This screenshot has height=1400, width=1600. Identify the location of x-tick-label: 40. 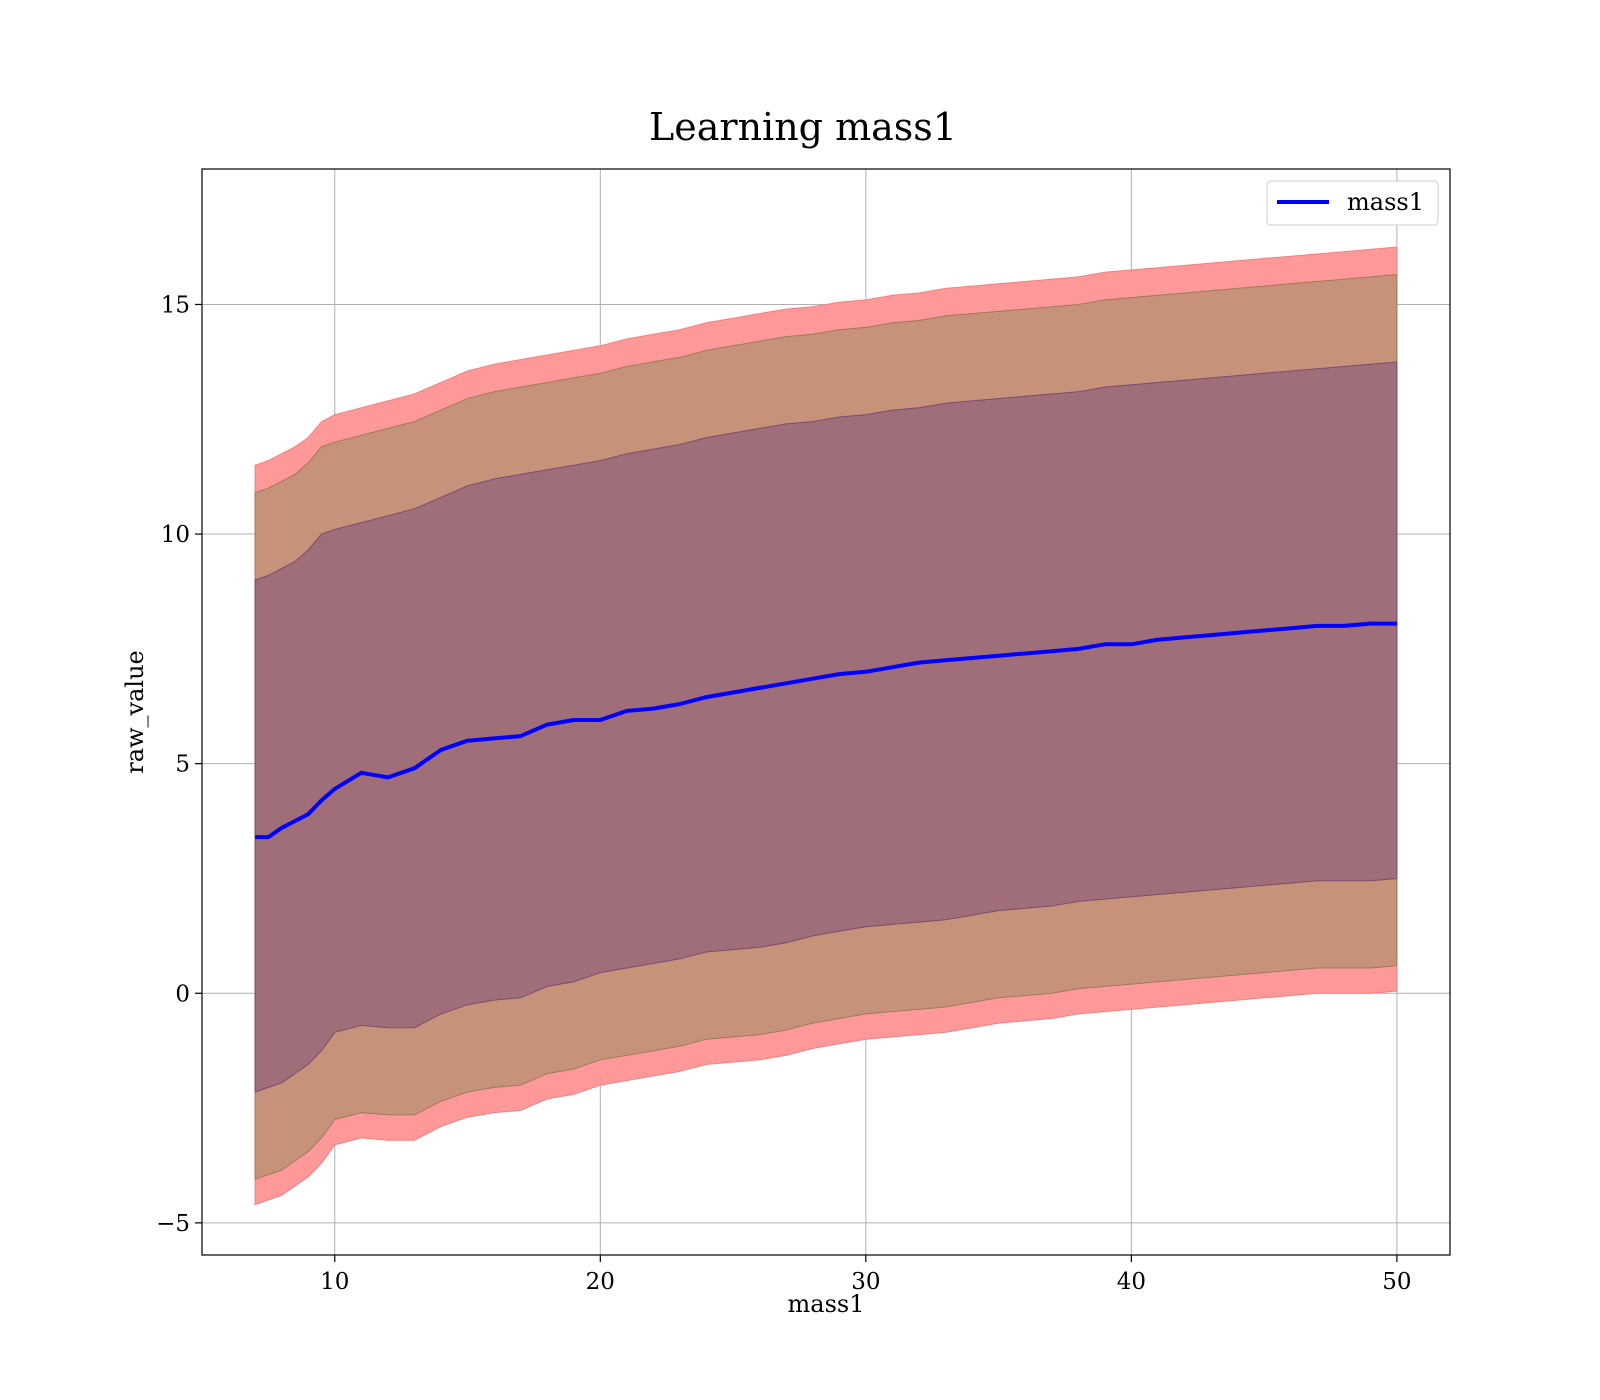
(1131, 1282).